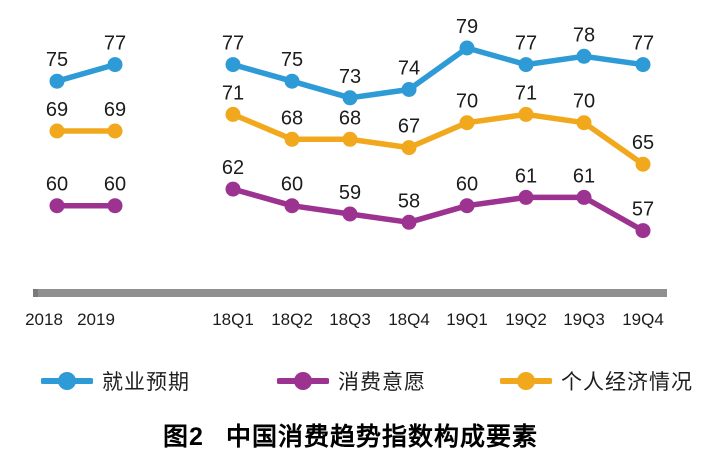 The image size is (701, 461). What do you see at coordinates (584, 319) in the screenshot?
I see `category-label: 19Q3` at bounding box center [584, 319].